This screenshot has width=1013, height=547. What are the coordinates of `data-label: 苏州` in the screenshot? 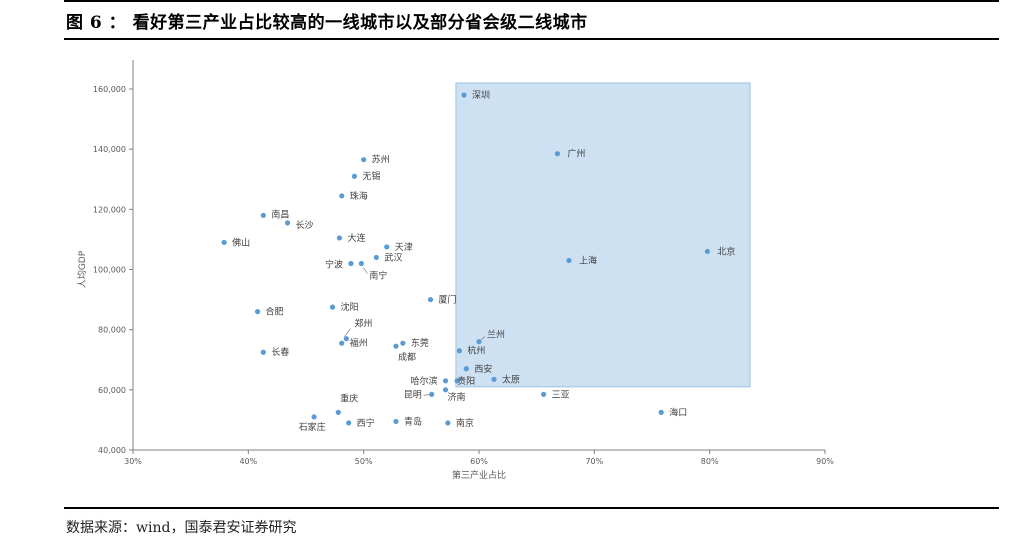 It's located at (381, 160).